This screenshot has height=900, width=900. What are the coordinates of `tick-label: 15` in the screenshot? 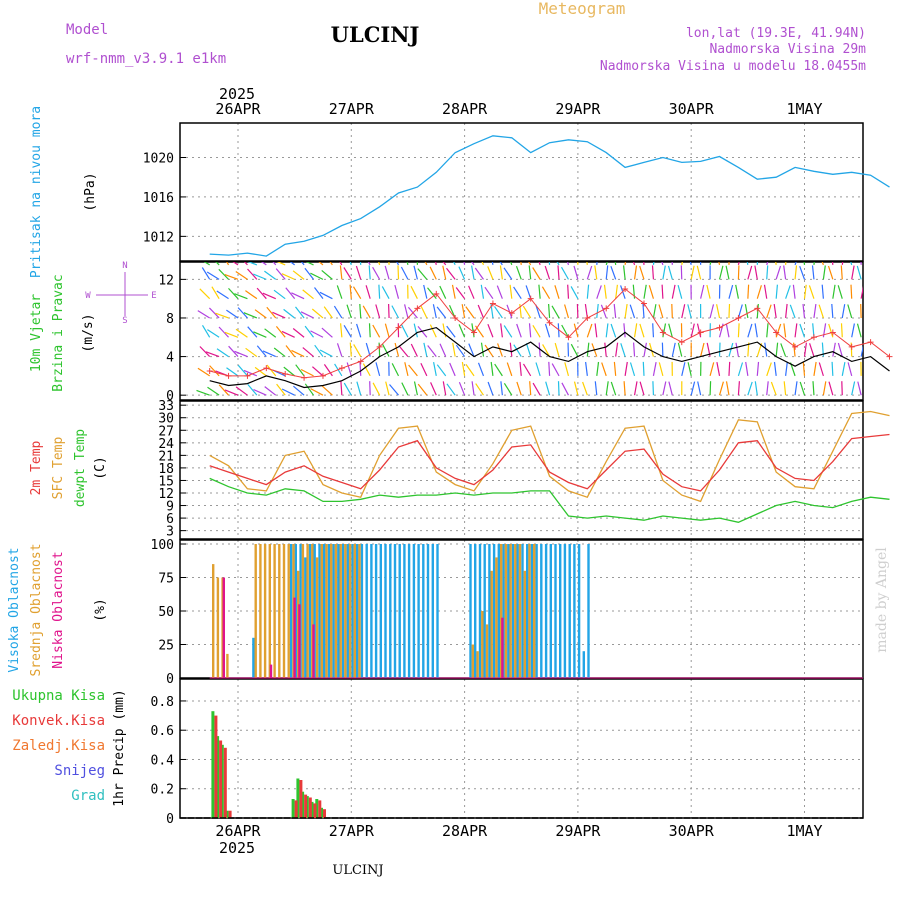 It's located at (166, 481).